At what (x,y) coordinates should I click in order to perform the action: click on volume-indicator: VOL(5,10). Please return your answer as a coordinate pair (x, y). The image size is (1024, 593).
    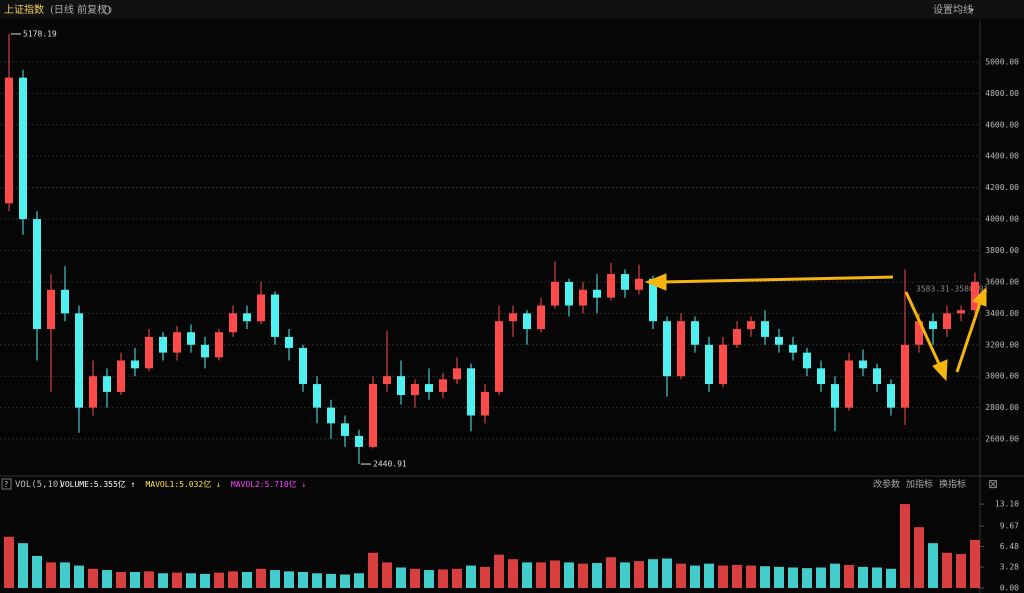
    Looking at the image, I should click on (39, 485).